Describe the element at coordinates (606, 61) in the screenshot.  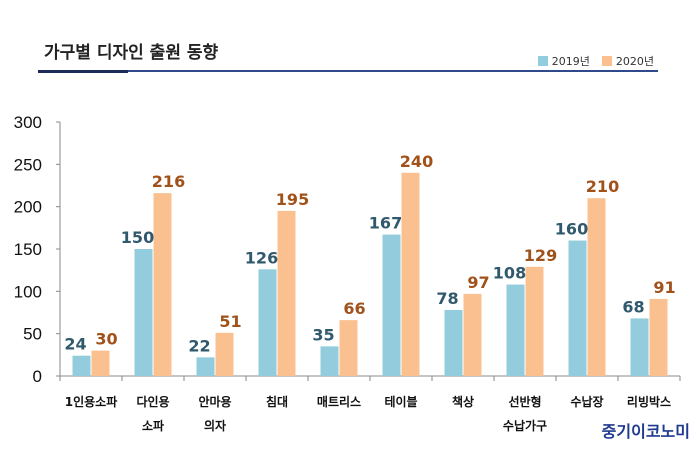
I see `legend-swatch-2020` at that location.